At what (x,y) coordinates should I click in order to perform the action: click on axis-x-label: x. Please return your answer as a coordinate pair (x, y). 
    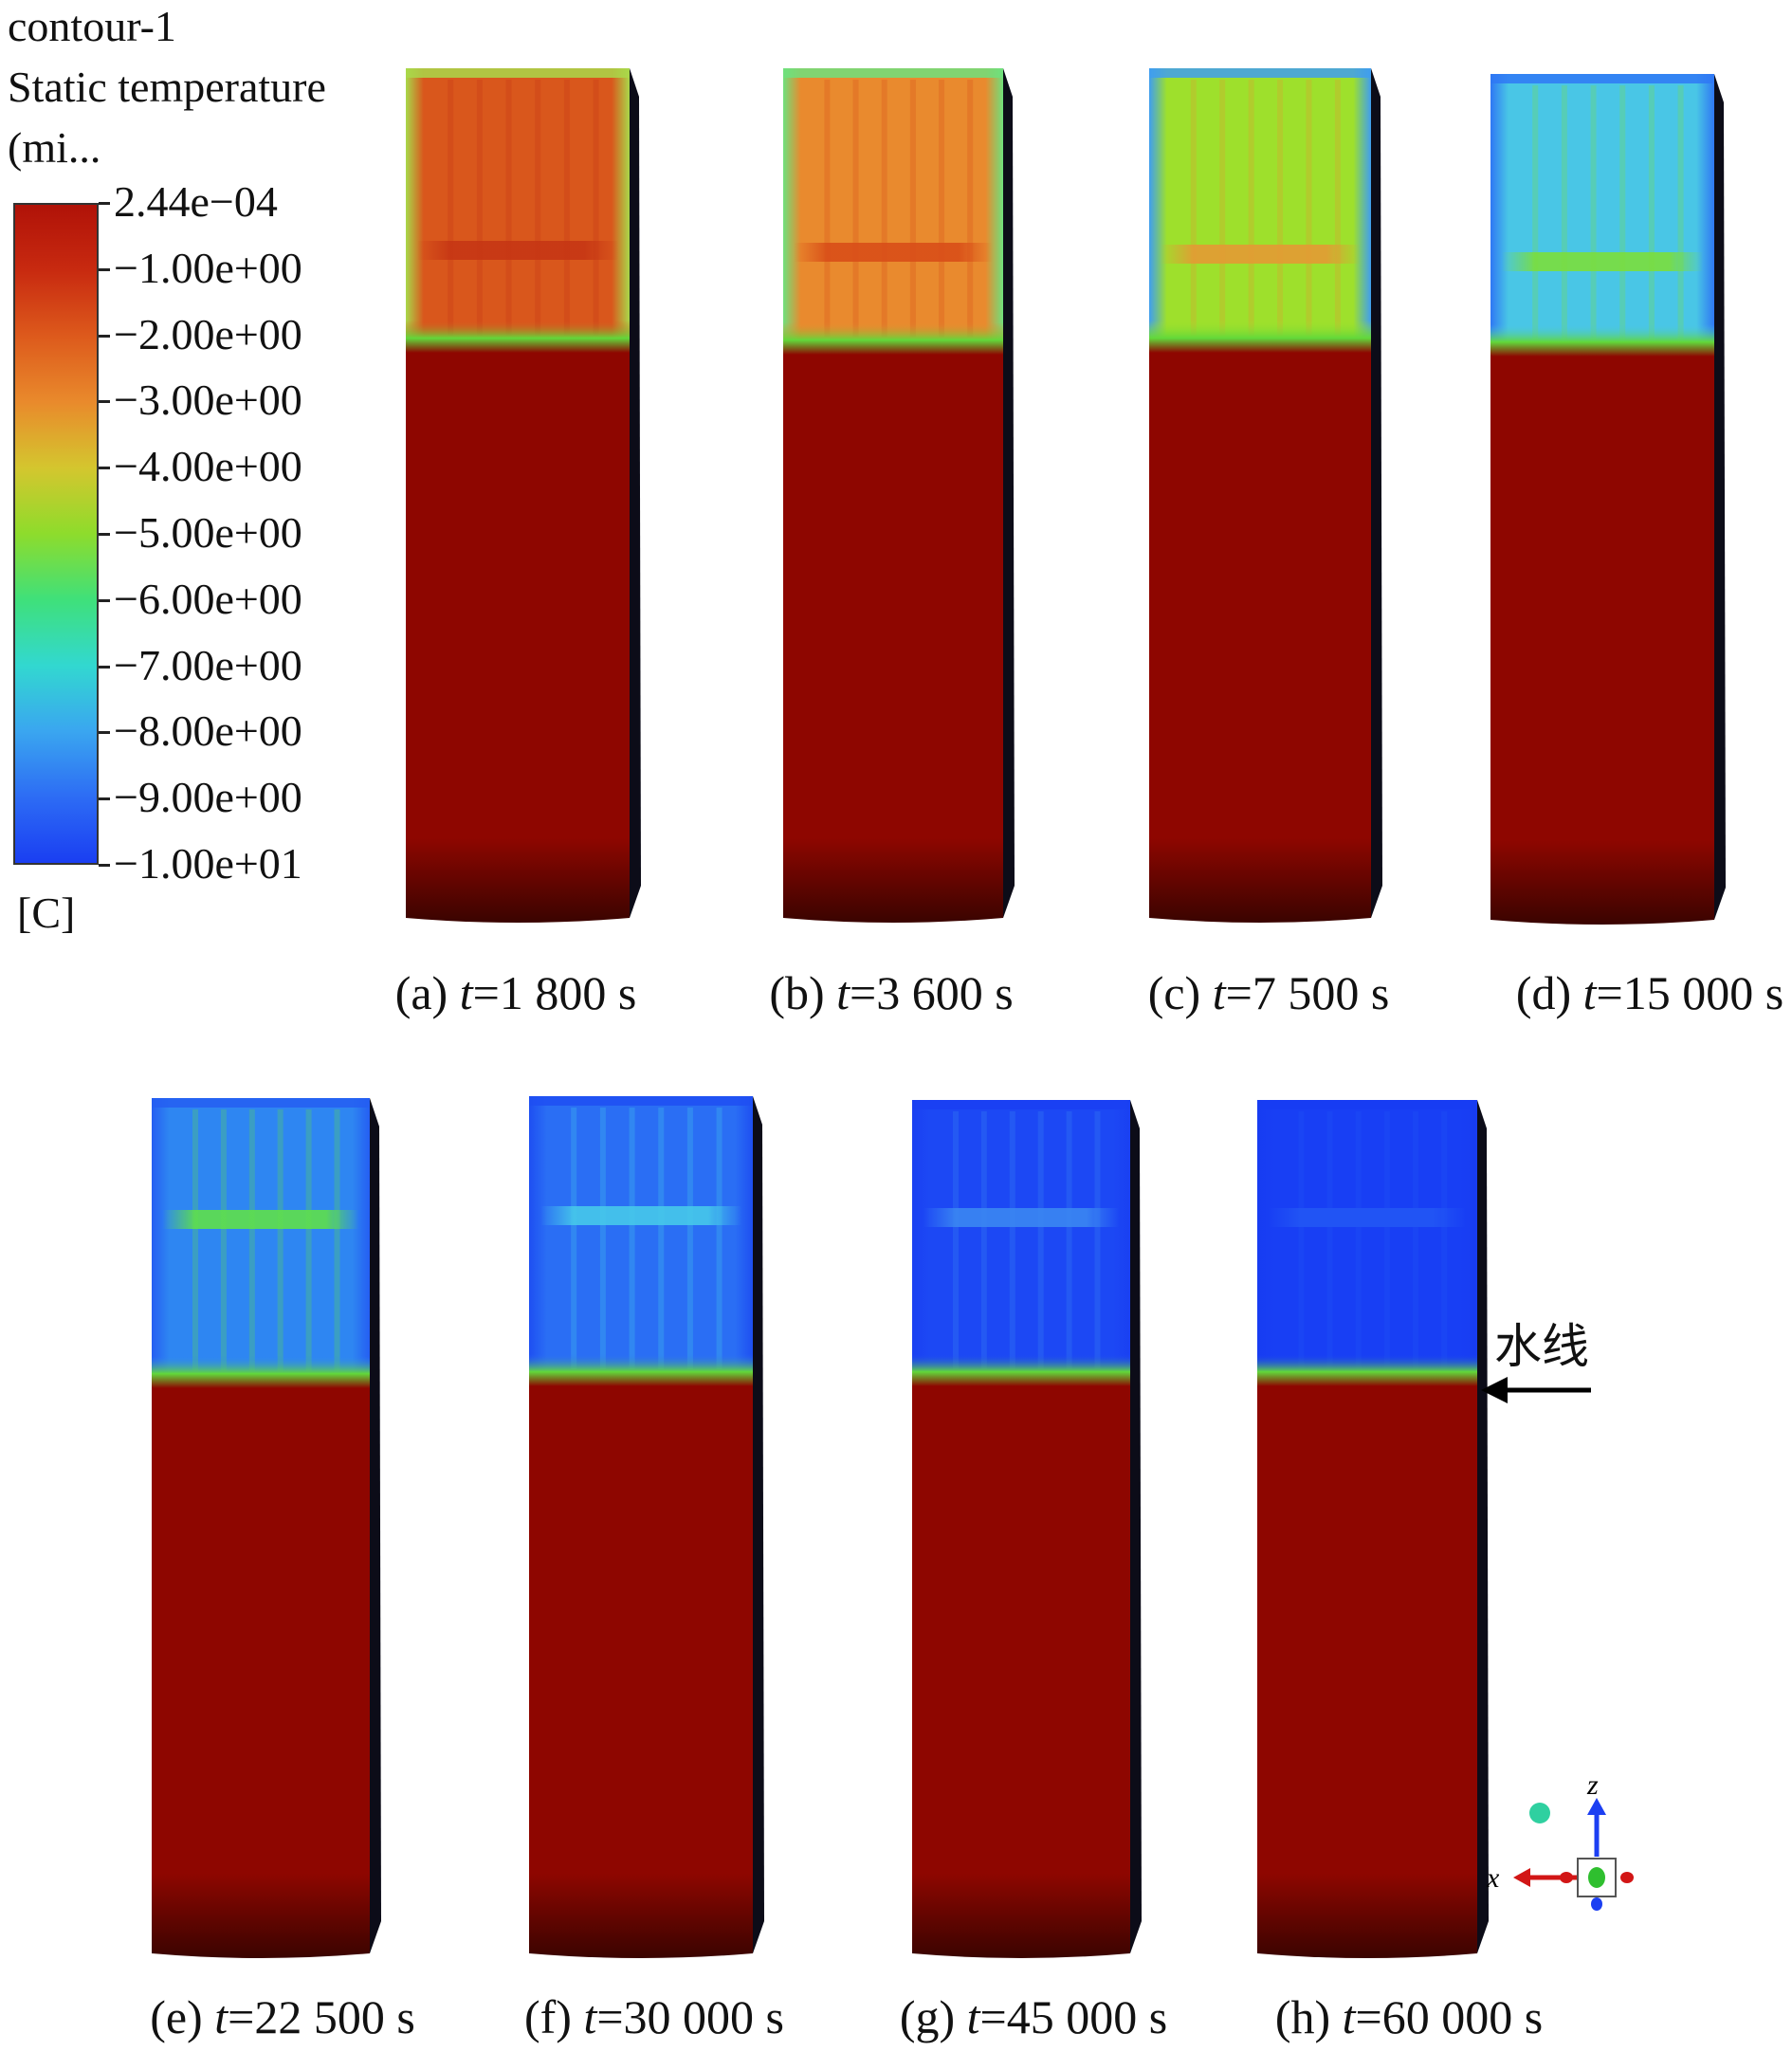
    Looking at the image, I should click on (1493, 1878).